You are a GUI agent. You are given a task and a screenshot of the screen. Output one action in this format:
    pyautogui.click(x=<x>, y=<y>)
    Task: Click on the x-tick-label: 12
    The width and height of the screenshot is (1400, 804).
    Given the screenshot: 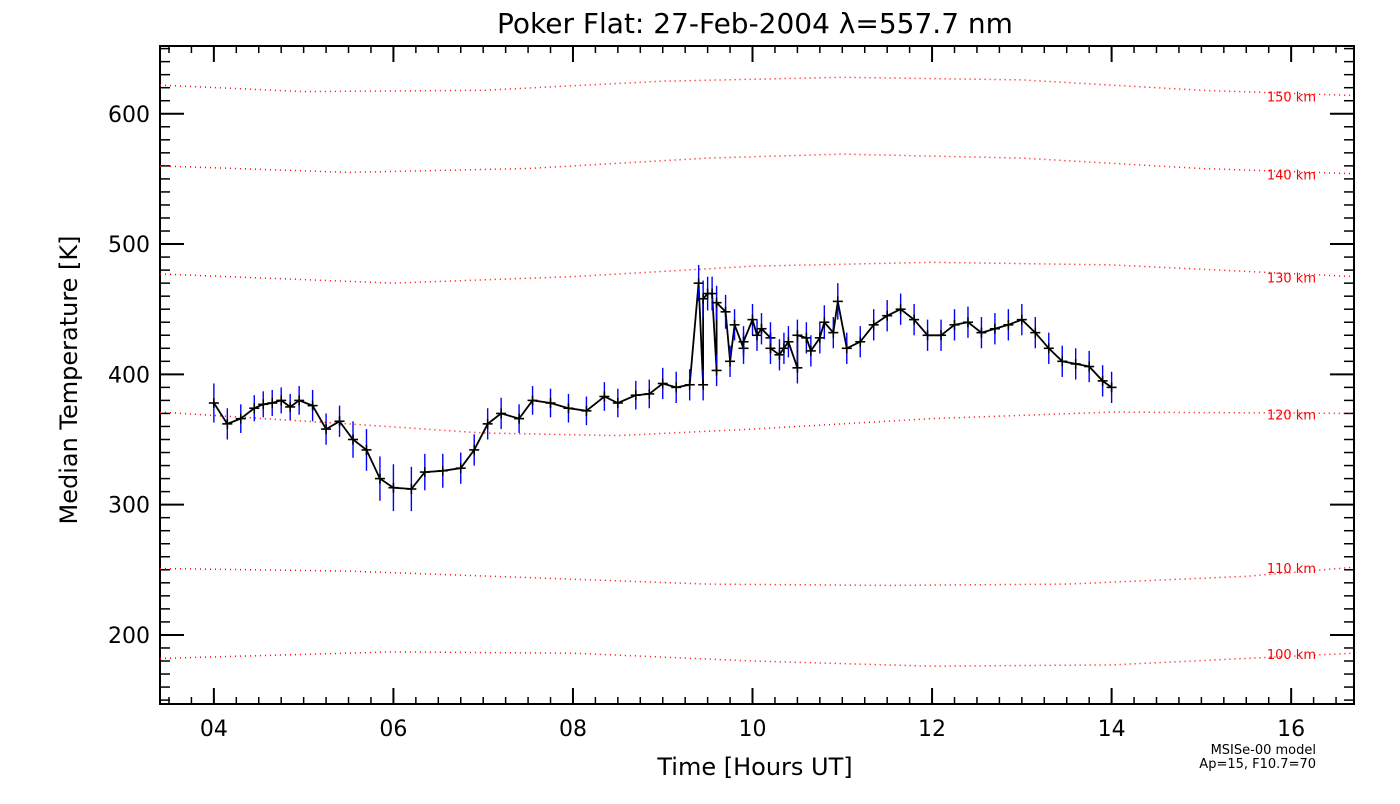 What is the action you would take?
    pyautogui.click(x=932, y=729)
    